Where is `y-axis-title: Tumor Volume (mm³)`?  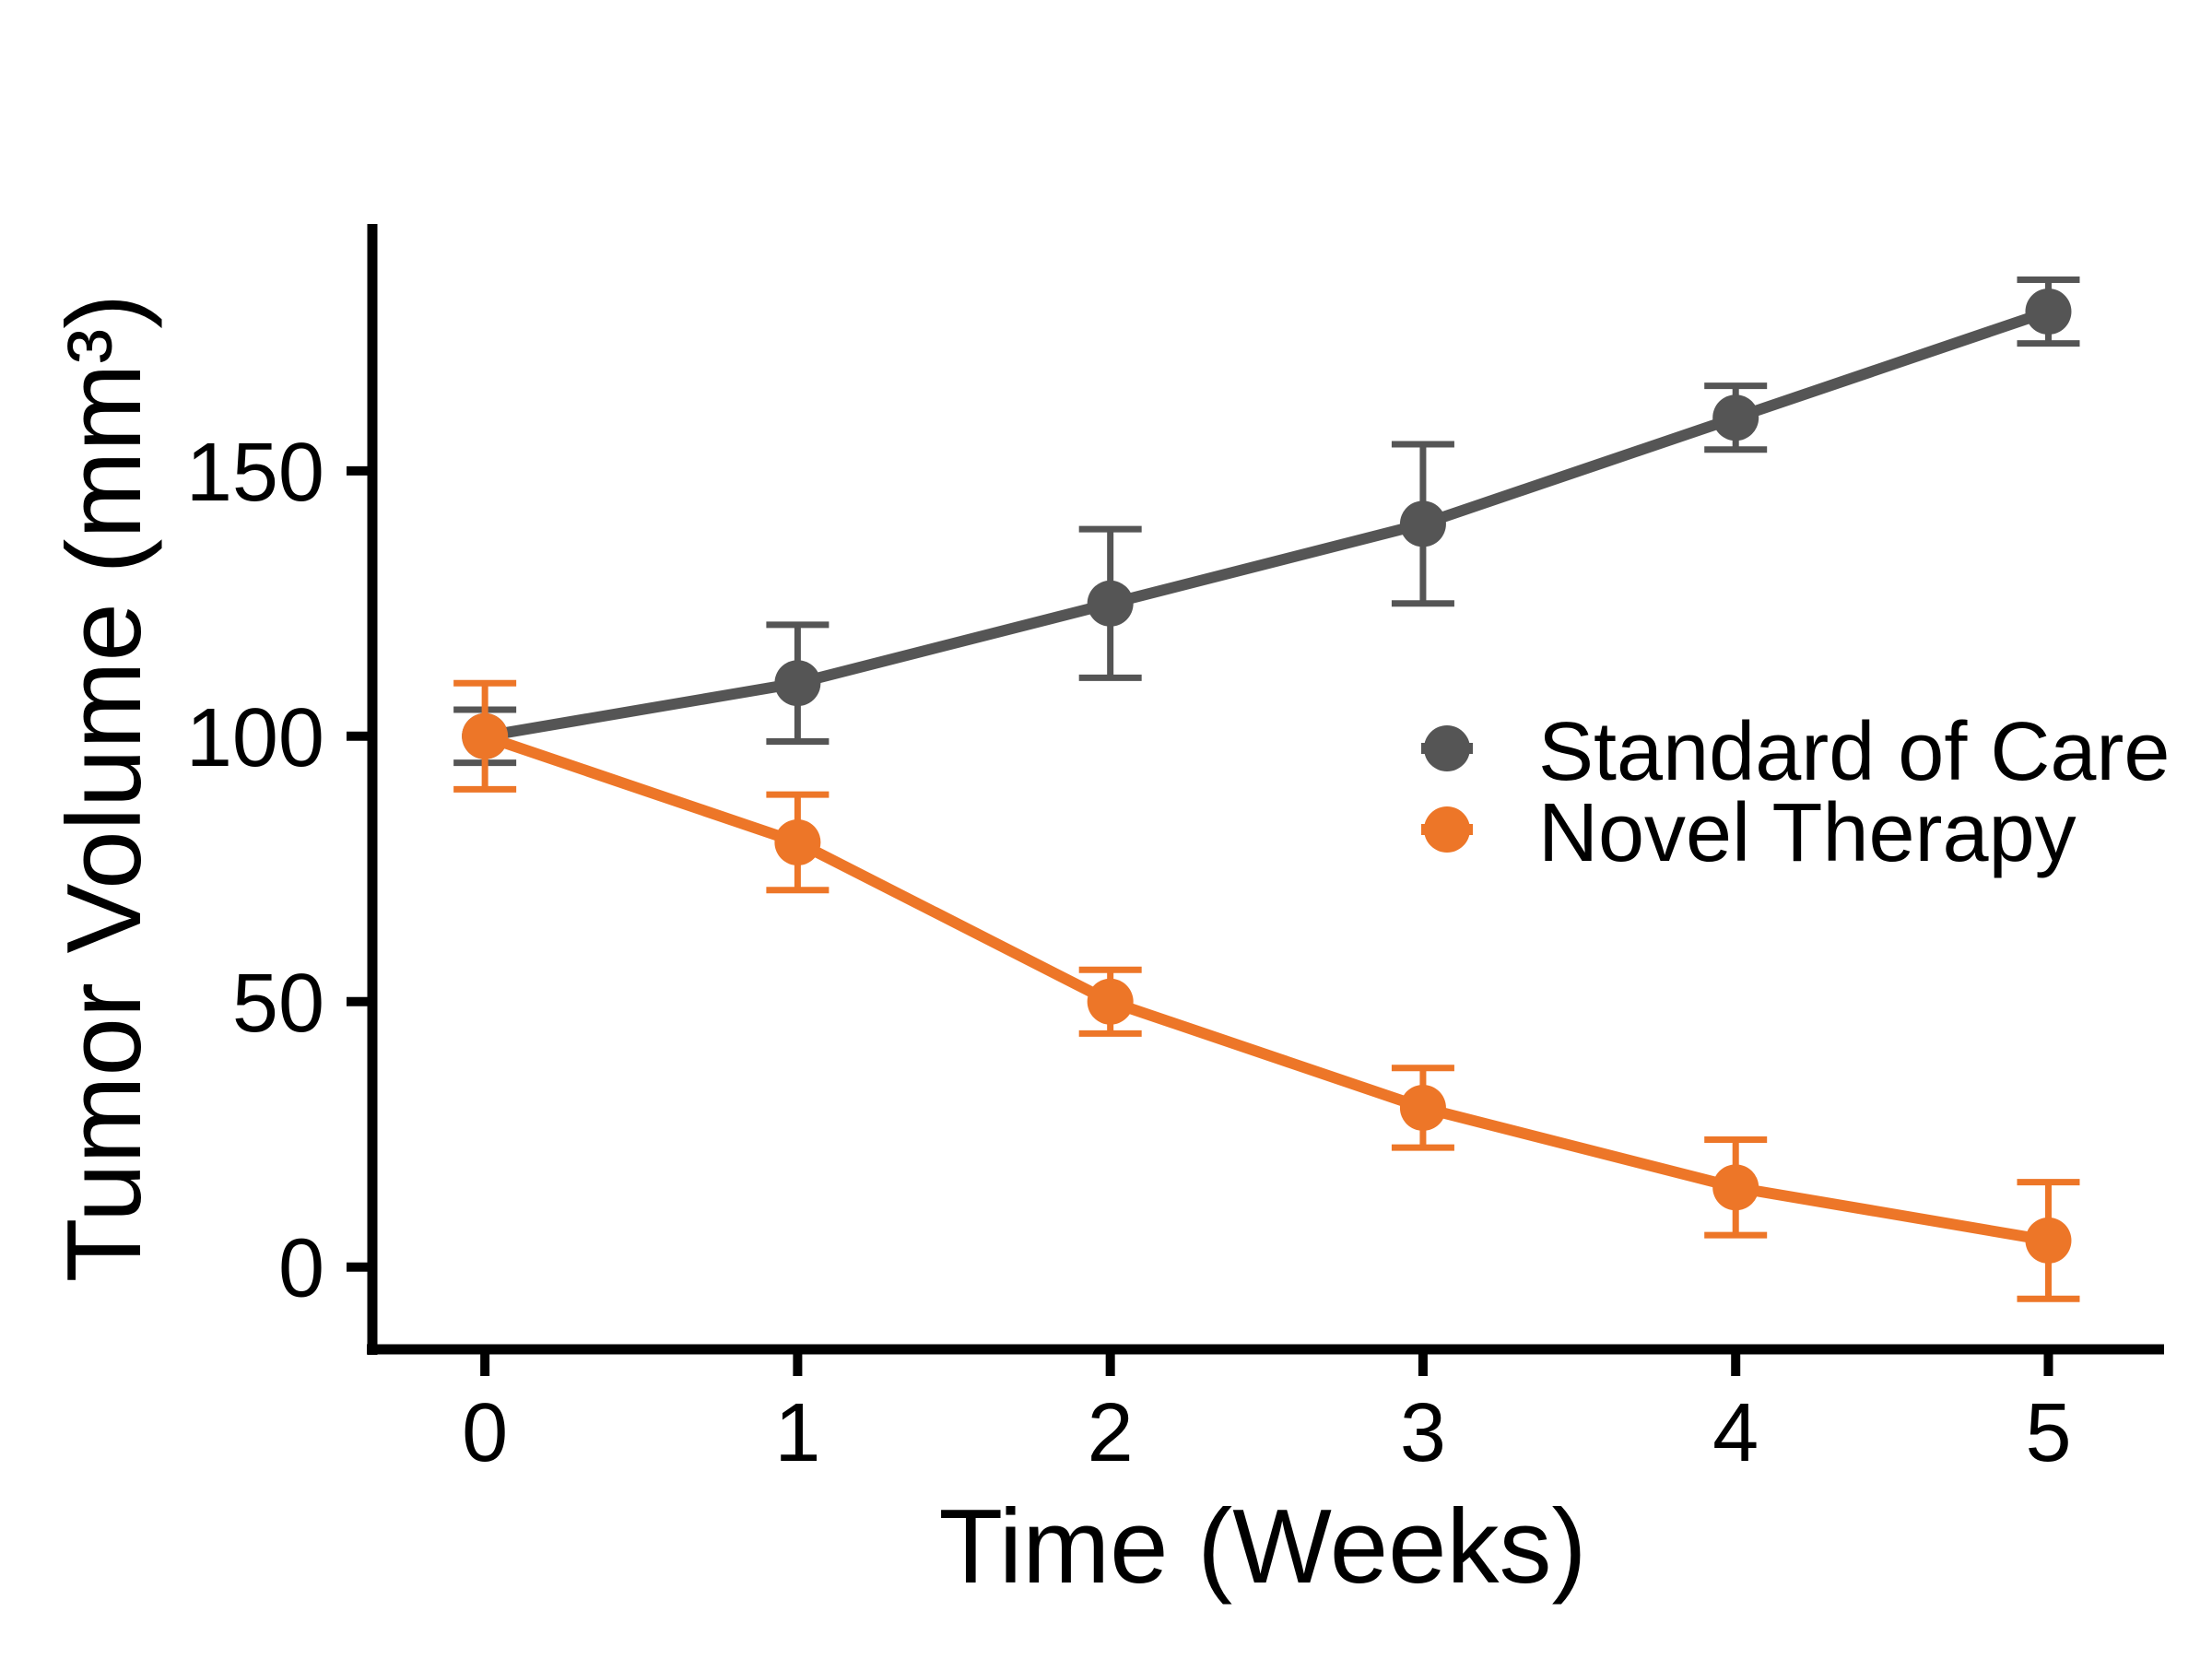 y-axis-title: Tumor Volume (mm³) is located at coordinates (104, 788).